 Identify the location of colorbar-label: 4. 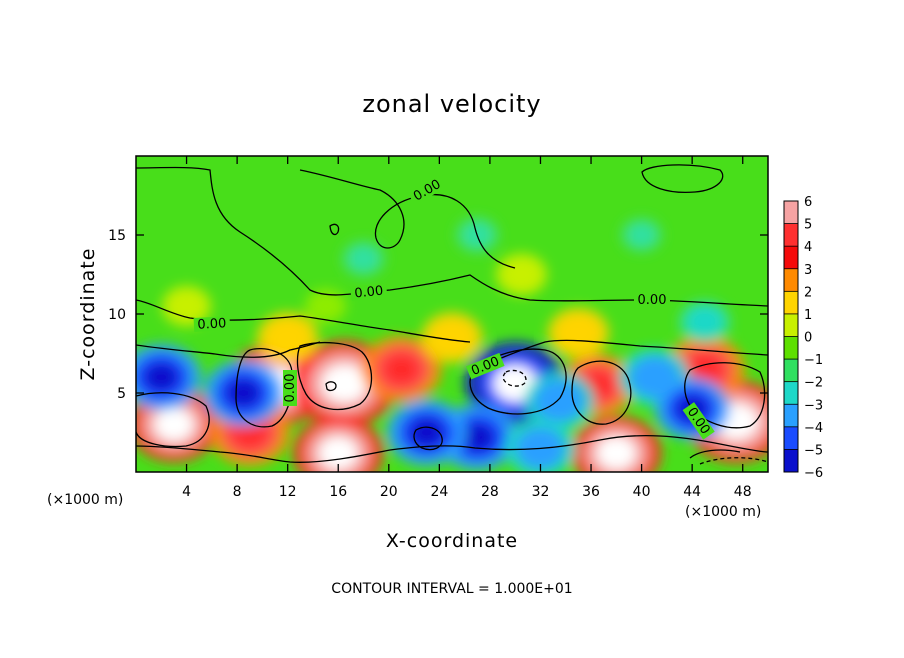
(808, 247).